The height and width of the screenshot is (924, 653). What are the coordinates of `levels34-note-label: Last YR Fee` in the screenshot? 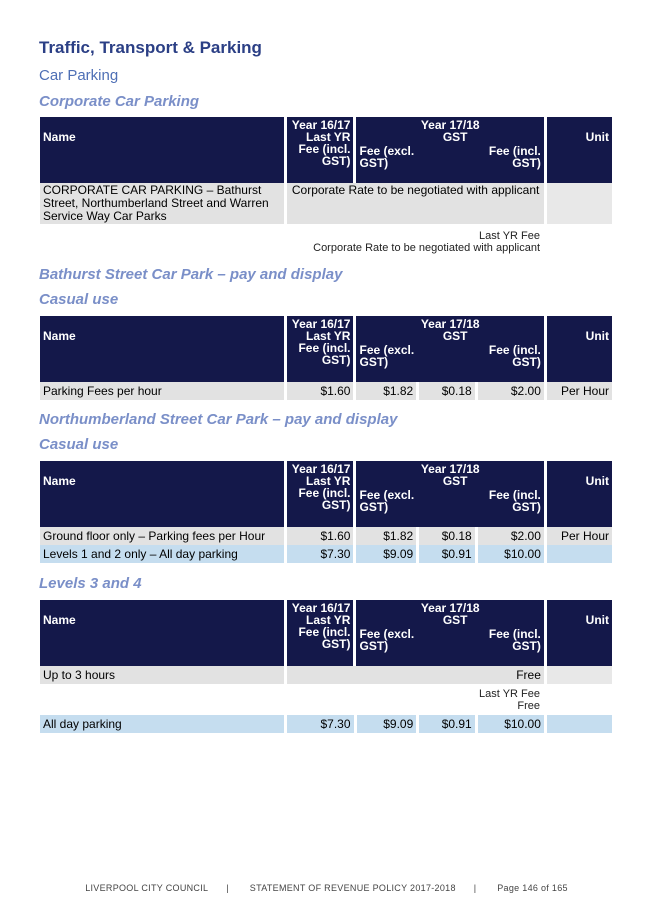 It's located at (509, 694).